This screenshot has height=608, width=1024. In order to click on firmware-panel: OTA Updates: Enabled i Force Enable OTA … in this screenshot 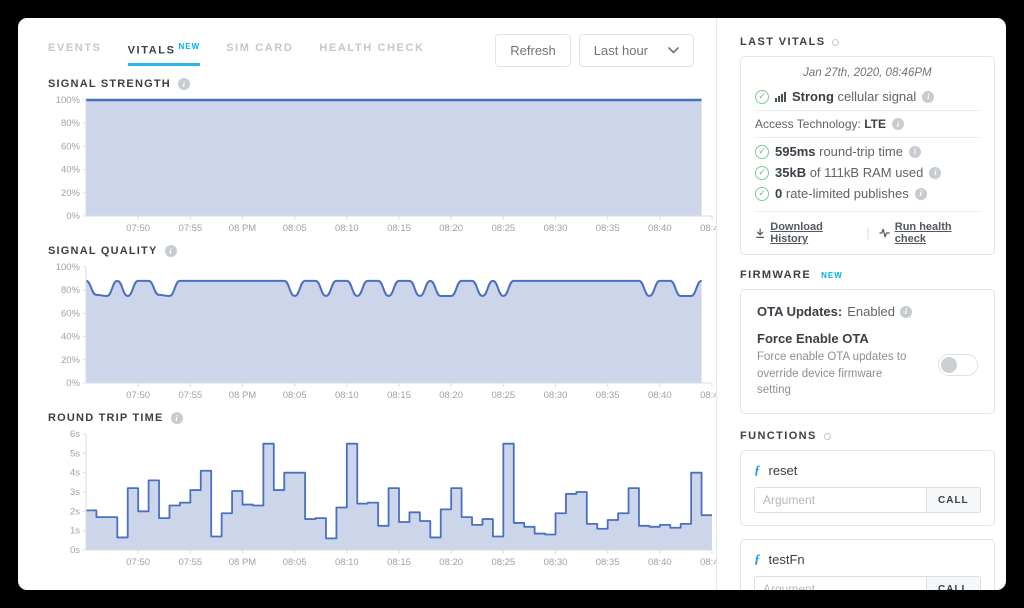, I will do `click(867, 352)`.